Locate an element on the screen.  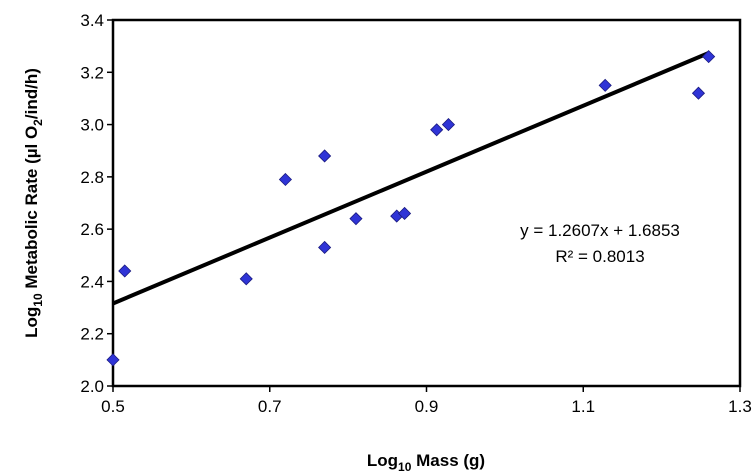
y-axis-title: Log10 Metabolic Rate (µl O2/ind/h) is located at coordinates (33, 203).